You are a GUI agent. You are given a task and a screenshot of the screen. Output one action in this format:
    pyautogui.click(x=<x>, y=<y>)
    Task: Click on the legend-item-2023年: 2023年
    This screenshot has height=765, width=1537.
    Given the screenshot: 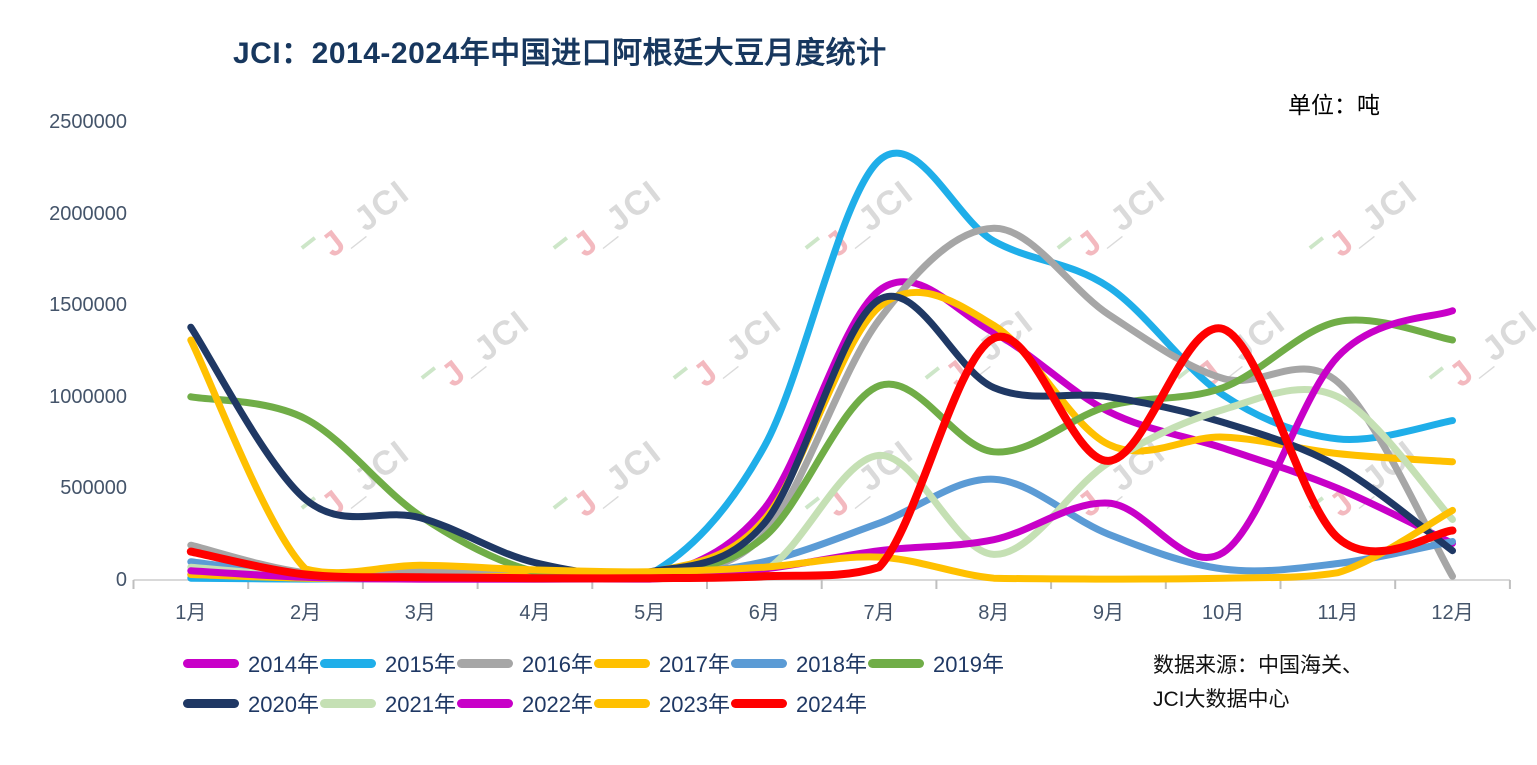 What is the action you would take?
    pyautogui.click(x=662, y=703)
    